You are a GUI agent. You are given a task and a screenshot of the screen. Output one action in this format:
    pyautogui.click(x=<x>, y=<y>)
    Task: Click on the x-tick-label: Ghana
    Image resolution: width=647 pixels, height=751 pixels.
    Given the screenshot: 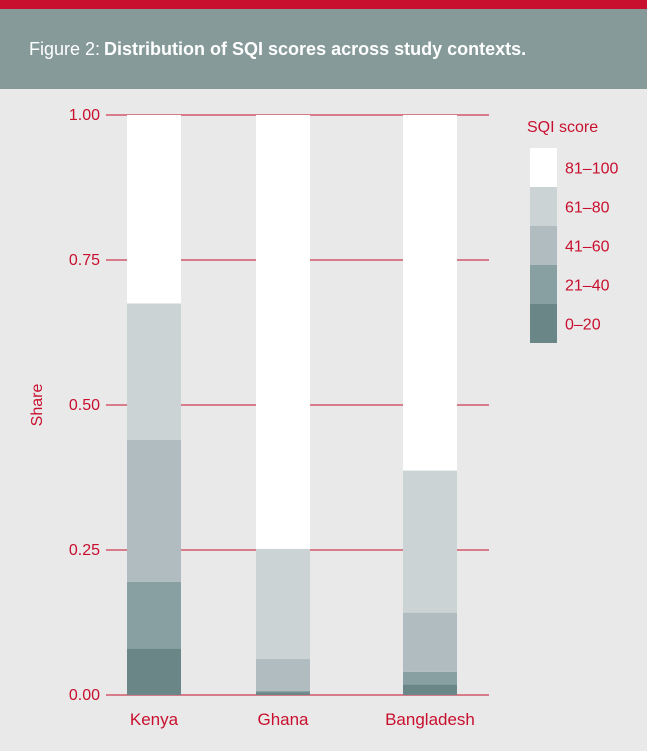 What is the action you would take?
    pyautogui.click(x=283, y=719)
    